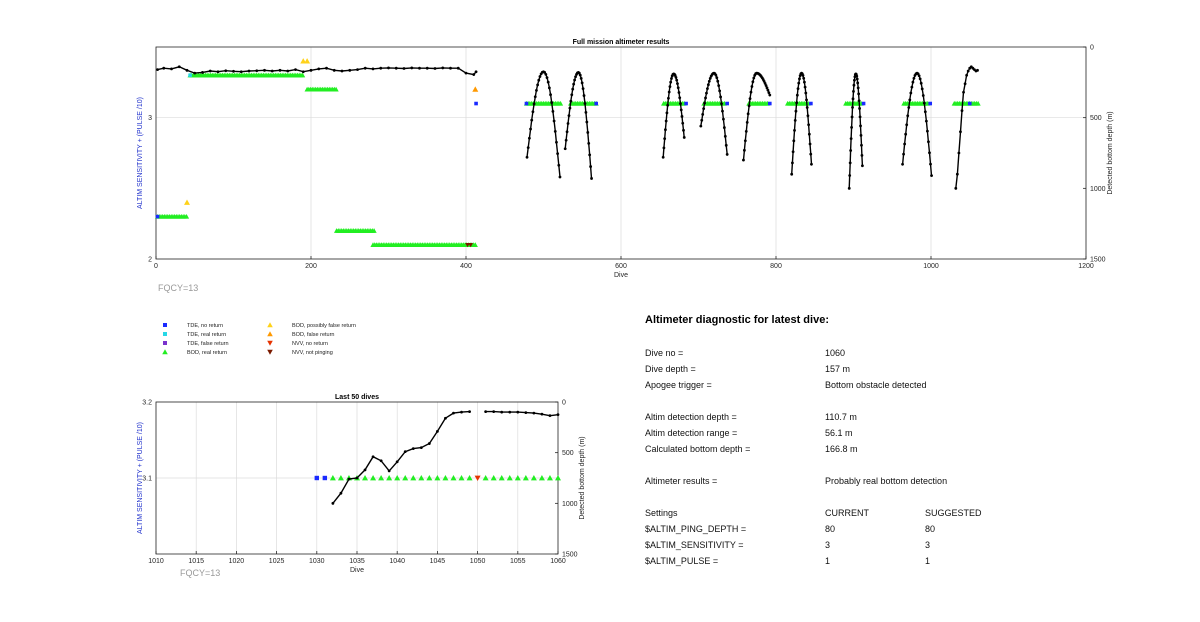 The image size is (1200, 622). What do you see at coordinates (467, 245) in the screenshot?
I see `nvv-not-pinging-marker` at bounding box center [467, 245].